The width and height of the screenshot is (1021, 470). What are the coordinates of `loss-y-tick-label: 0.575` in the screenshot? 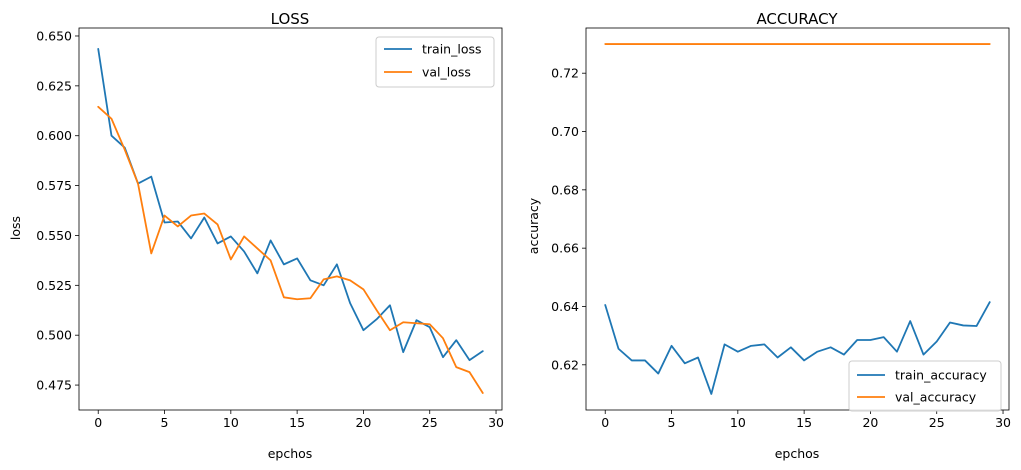 It's located at (54, 185).